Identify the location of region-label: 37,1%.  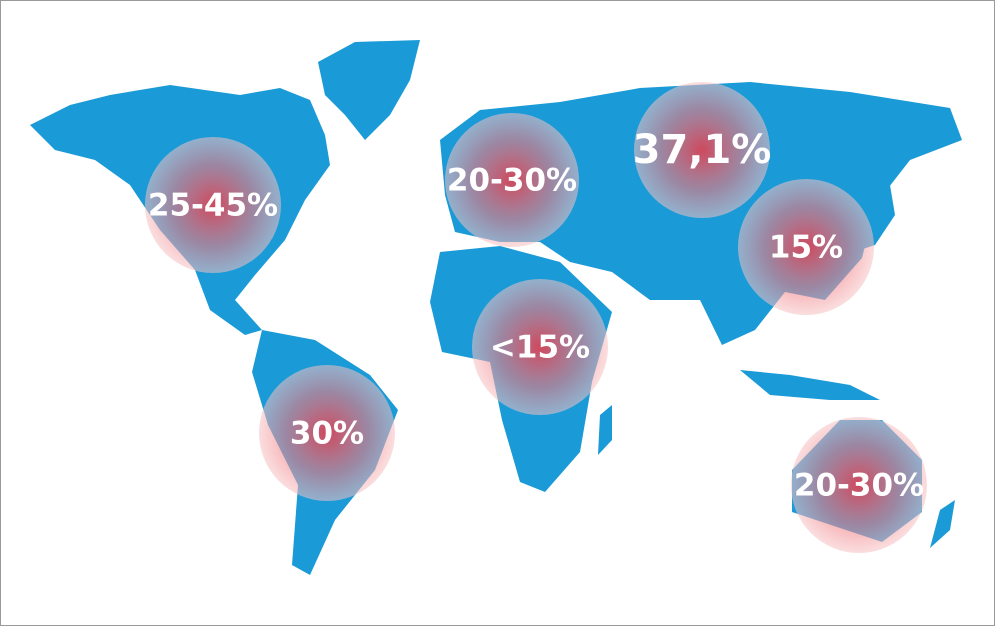
(702, 150).